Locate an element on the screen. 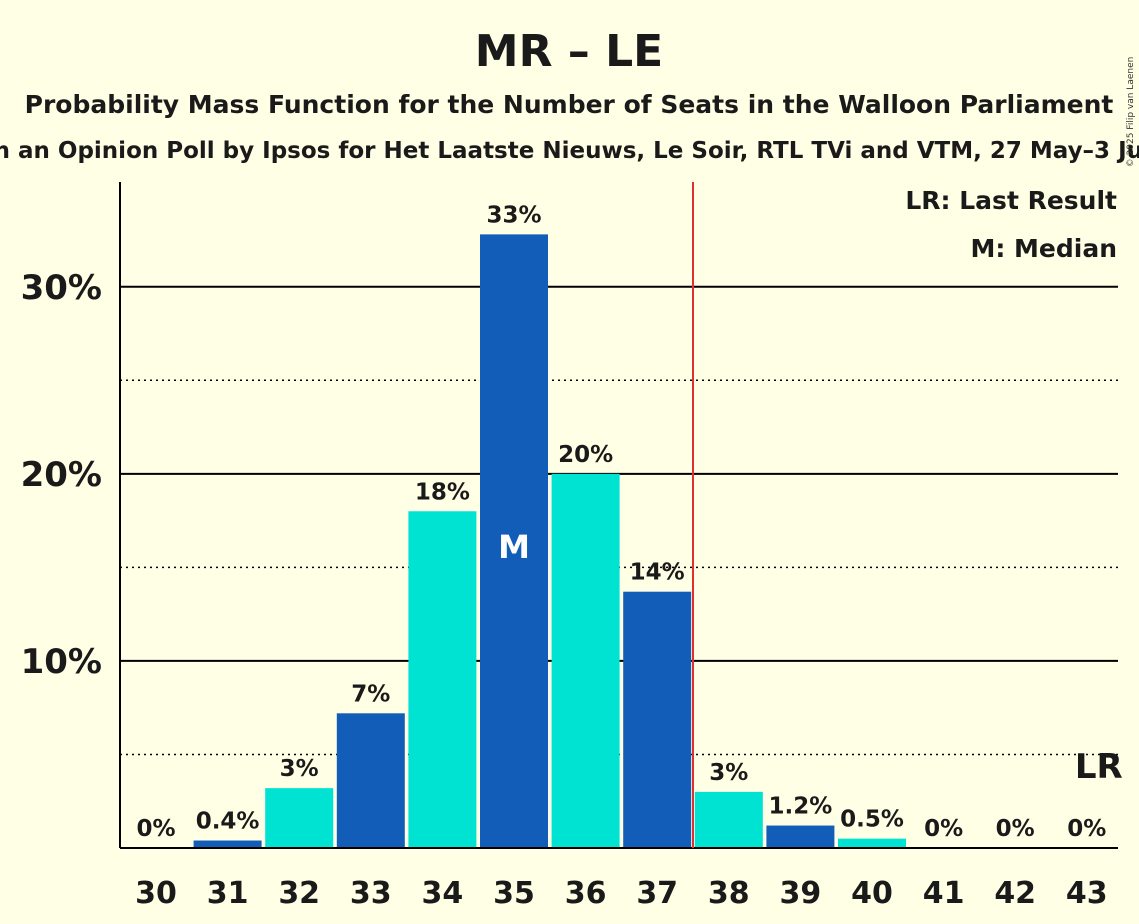 The width and height of the screenshot is (1139, 924). x-tick-label: 43 is located at coordinates (1087, 893).